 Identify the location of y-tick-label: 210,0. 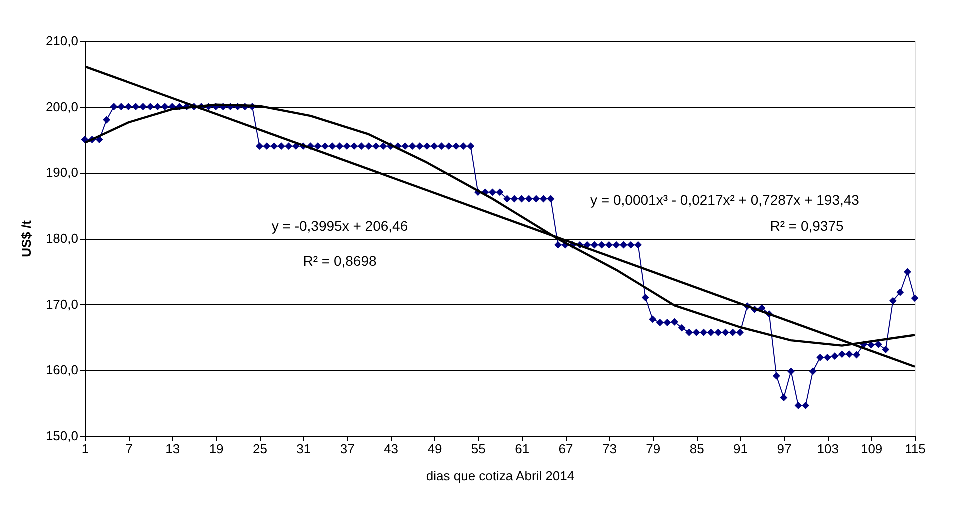
(62, 41).